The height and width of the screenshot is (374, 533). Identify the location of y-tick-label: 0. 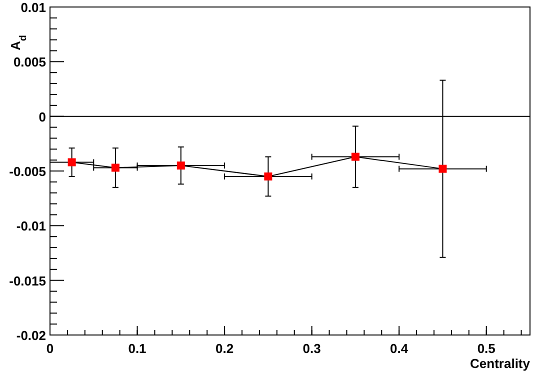
(42, 116).